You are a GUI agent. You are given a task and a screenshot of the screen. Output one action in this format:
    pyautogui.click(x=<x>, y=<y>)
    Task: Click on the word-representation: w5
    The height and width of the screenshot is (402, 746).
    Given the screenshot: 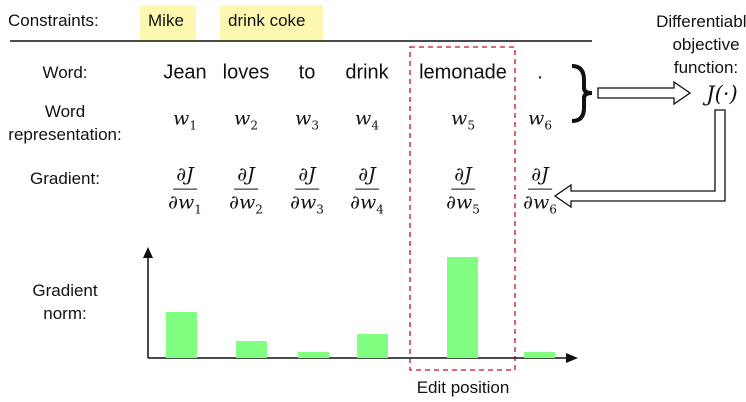 What is the action you would take?
    pyautogui.click(x=463, y=120)
    